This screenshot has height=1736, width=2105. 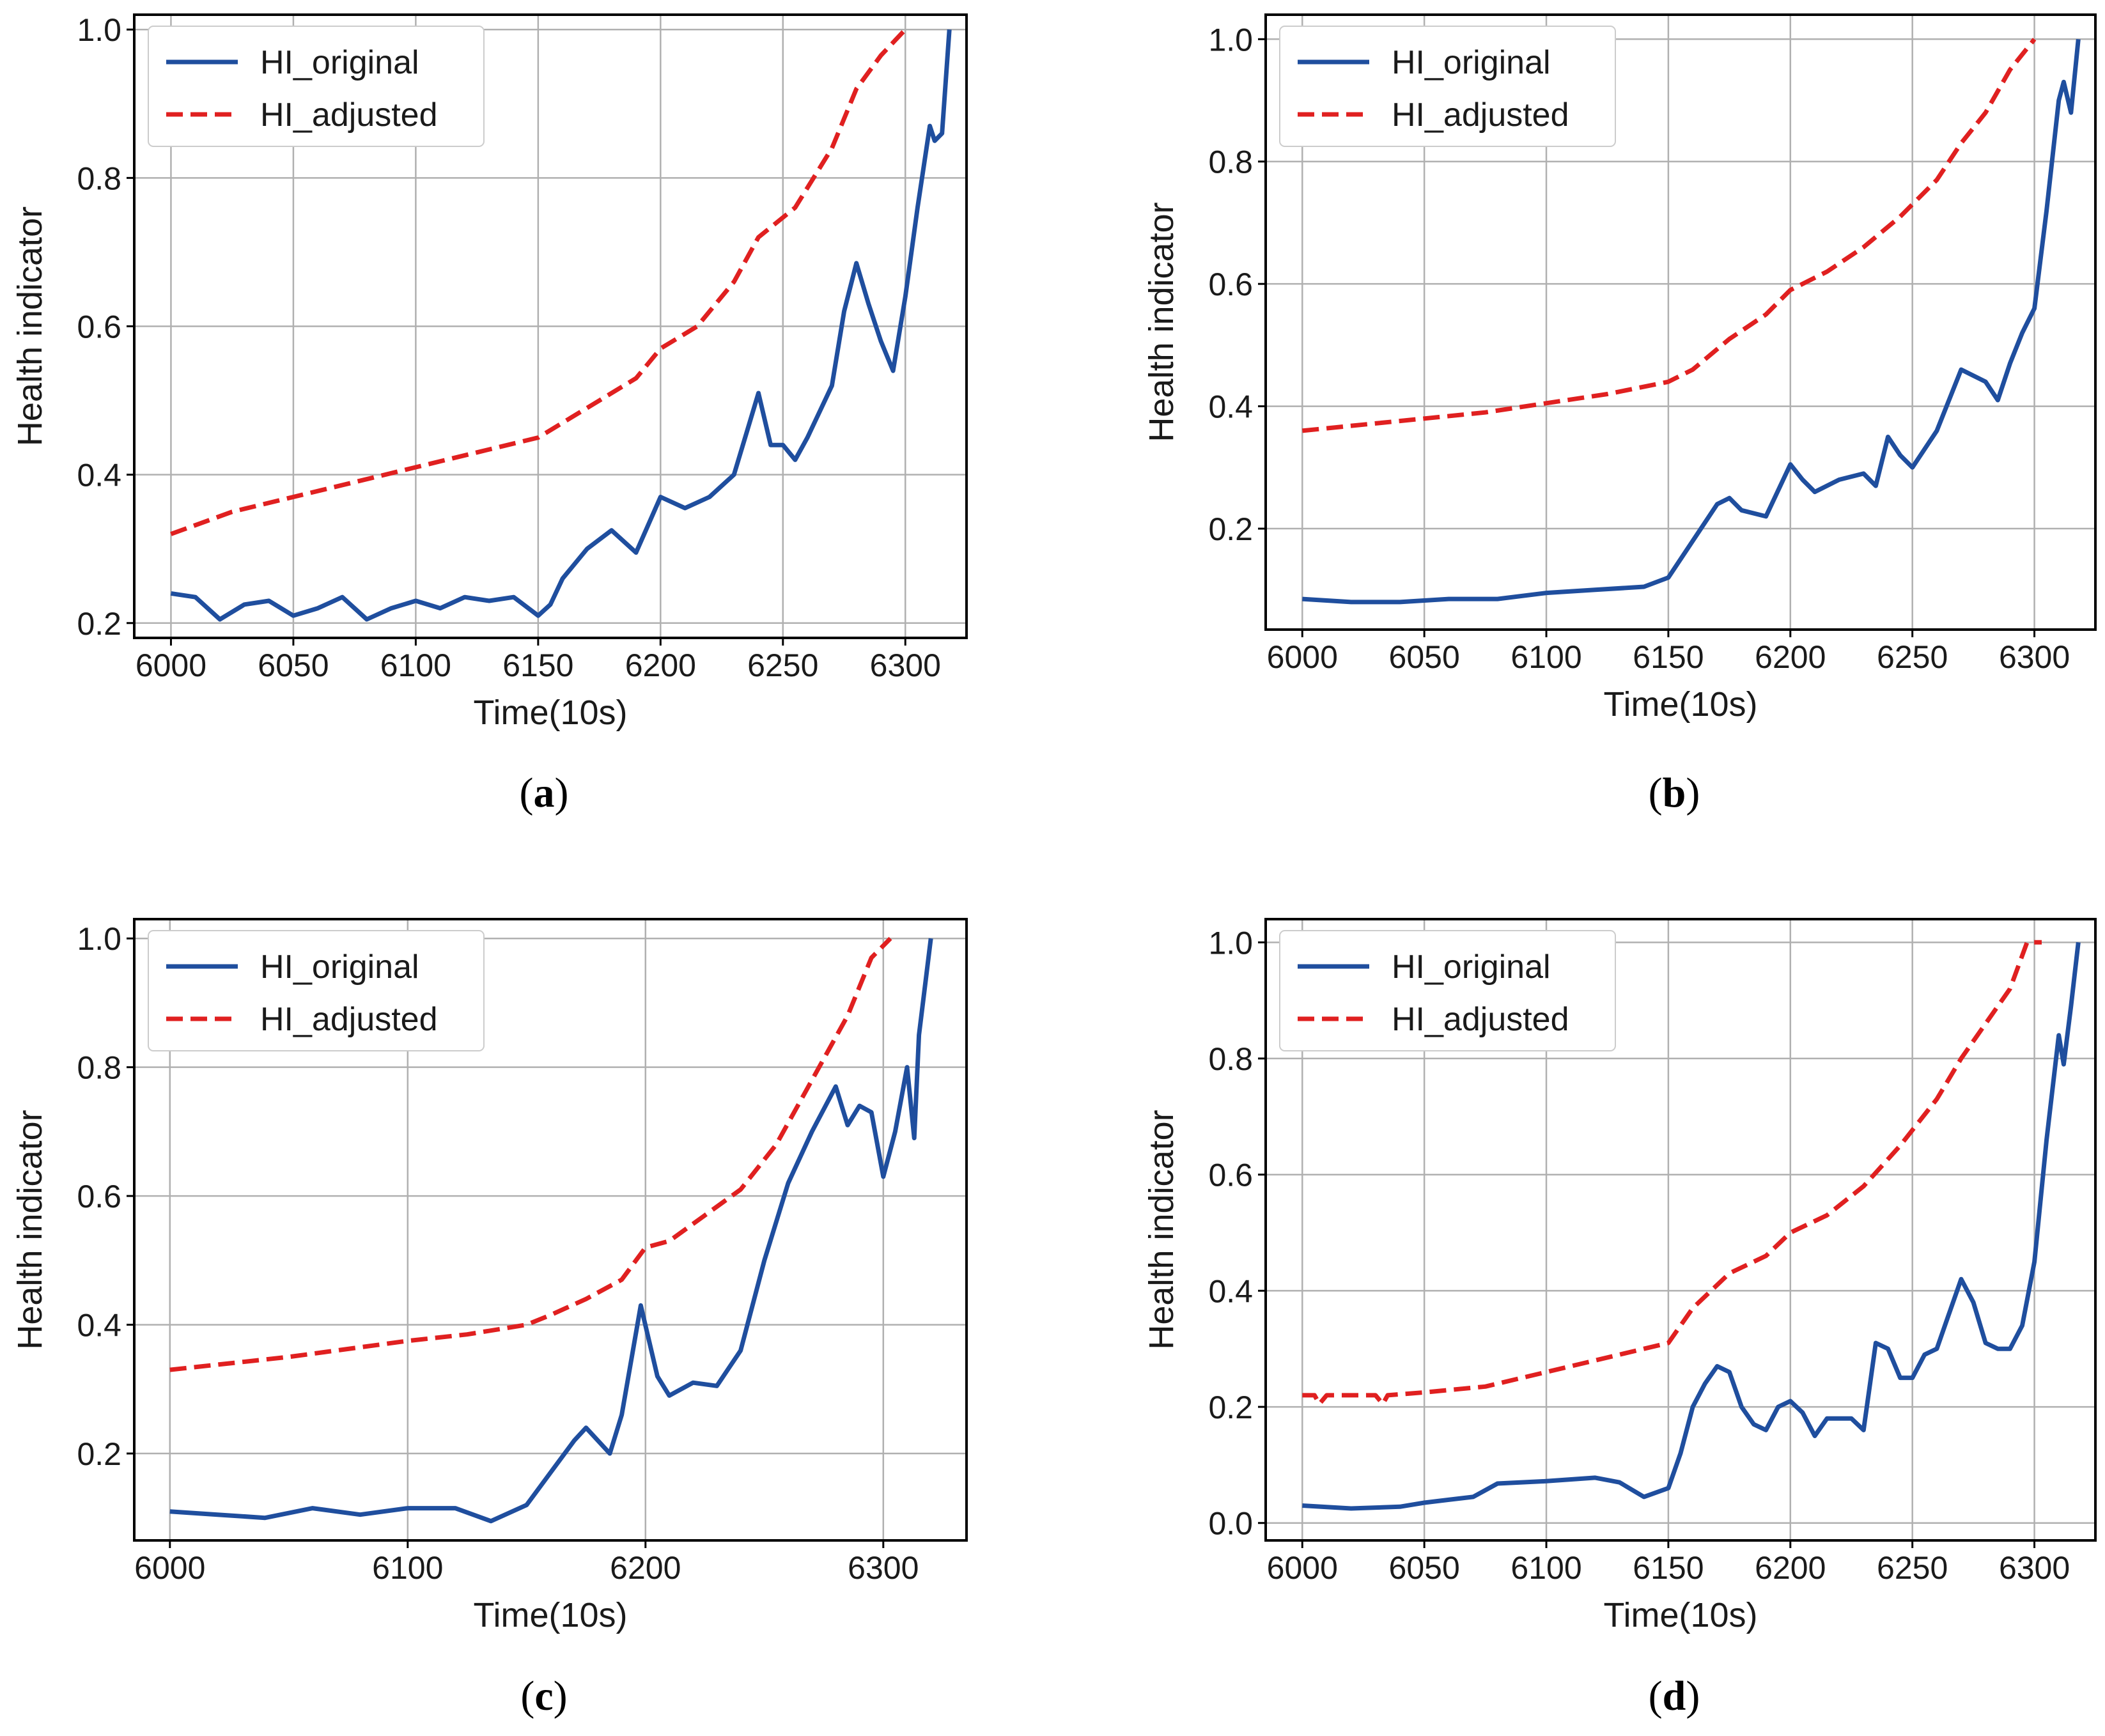 I want to click on panel-caption: (a), so click(x=544, y=793).